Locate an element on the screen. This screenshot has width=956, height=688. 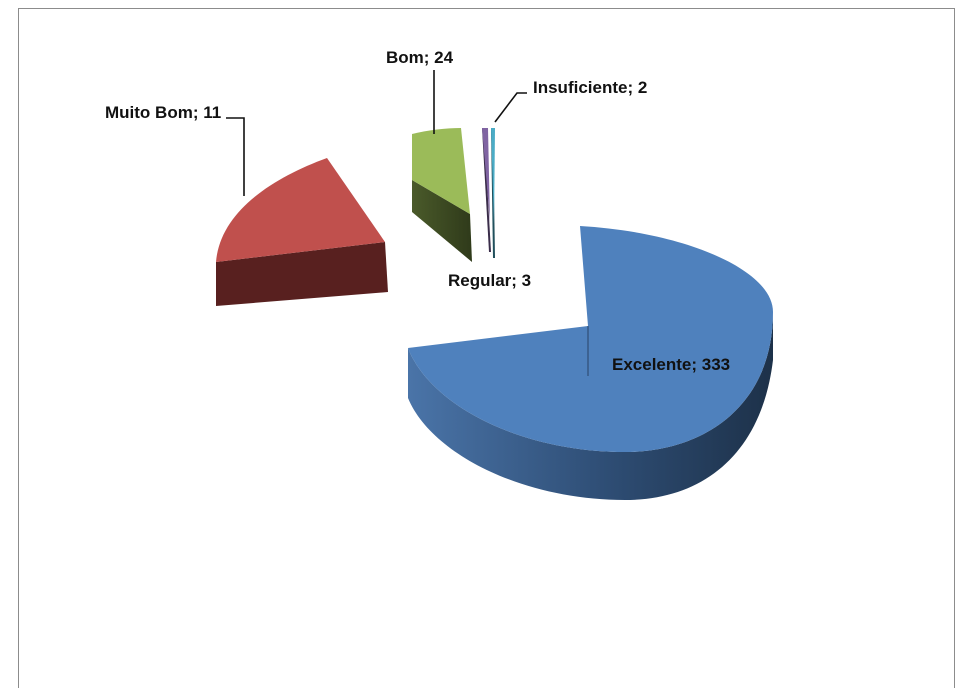
slice-regular is located at coordinates (486, 190).